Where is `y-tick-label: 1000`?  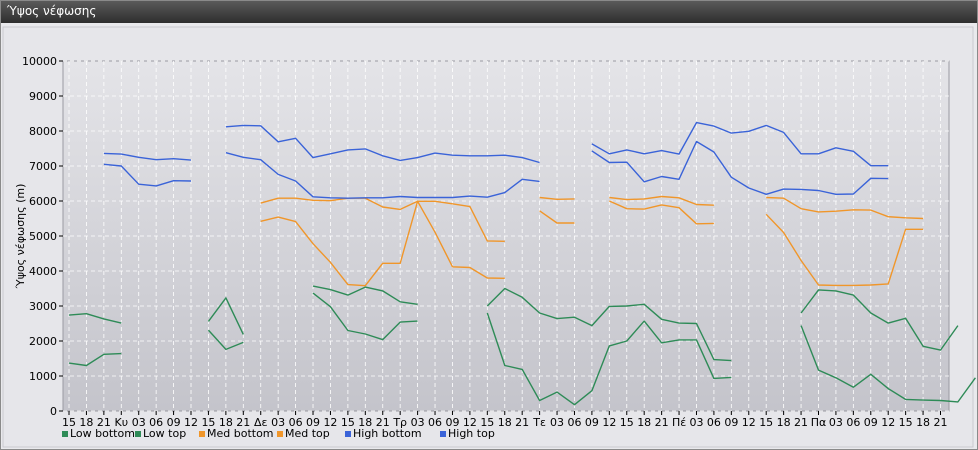 y-tick-label: 1000 is located at coordinates (43, 376).